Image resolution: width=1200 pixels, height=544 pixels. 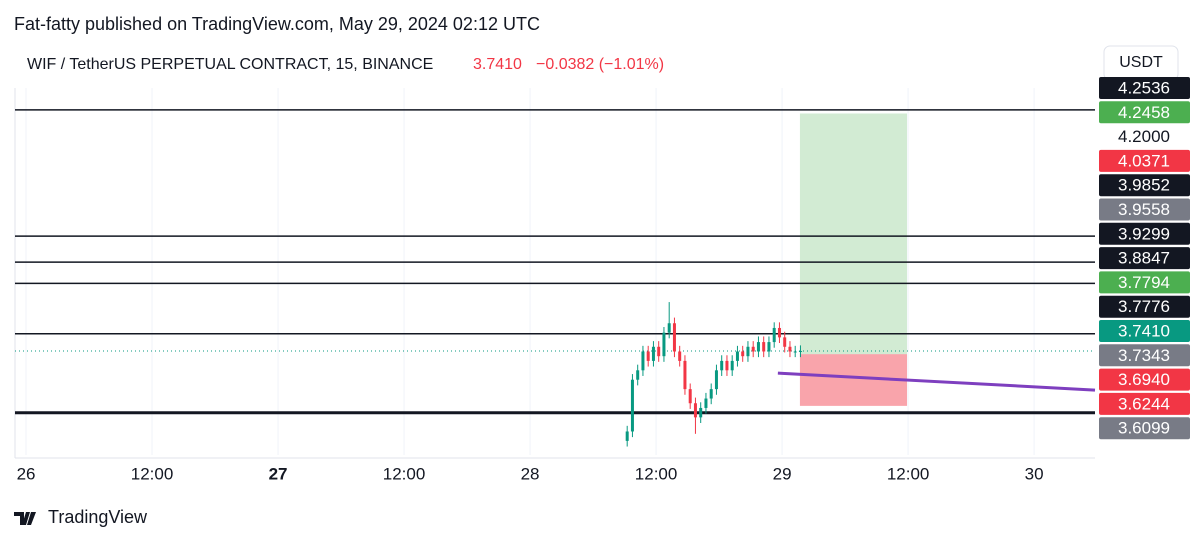 I want to click on price-label: 3.7794, so click(x=1144, y=282).